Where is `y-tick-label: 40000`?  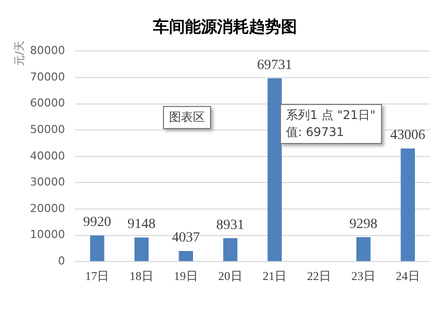 y-tick-label: 40000 is located at coordinates (47, 155).